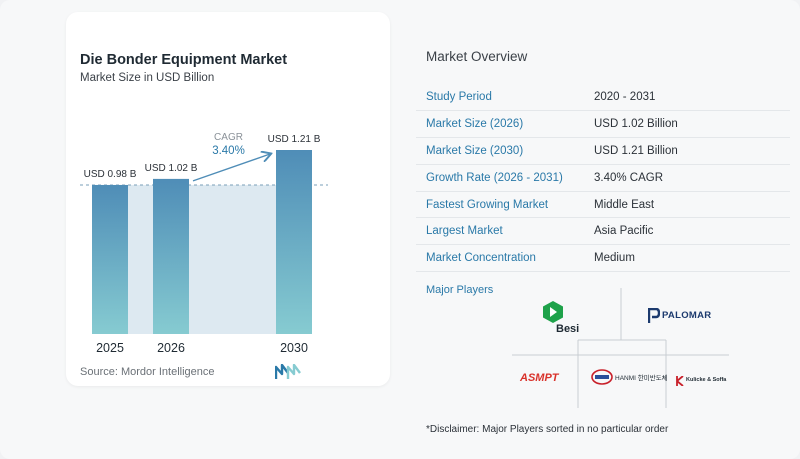 This screenshot has height=459, width=800. Describe the element at coordinates (636, 123) in the screenshot. I see `row-value: USD 1.02 Billion` at that location.